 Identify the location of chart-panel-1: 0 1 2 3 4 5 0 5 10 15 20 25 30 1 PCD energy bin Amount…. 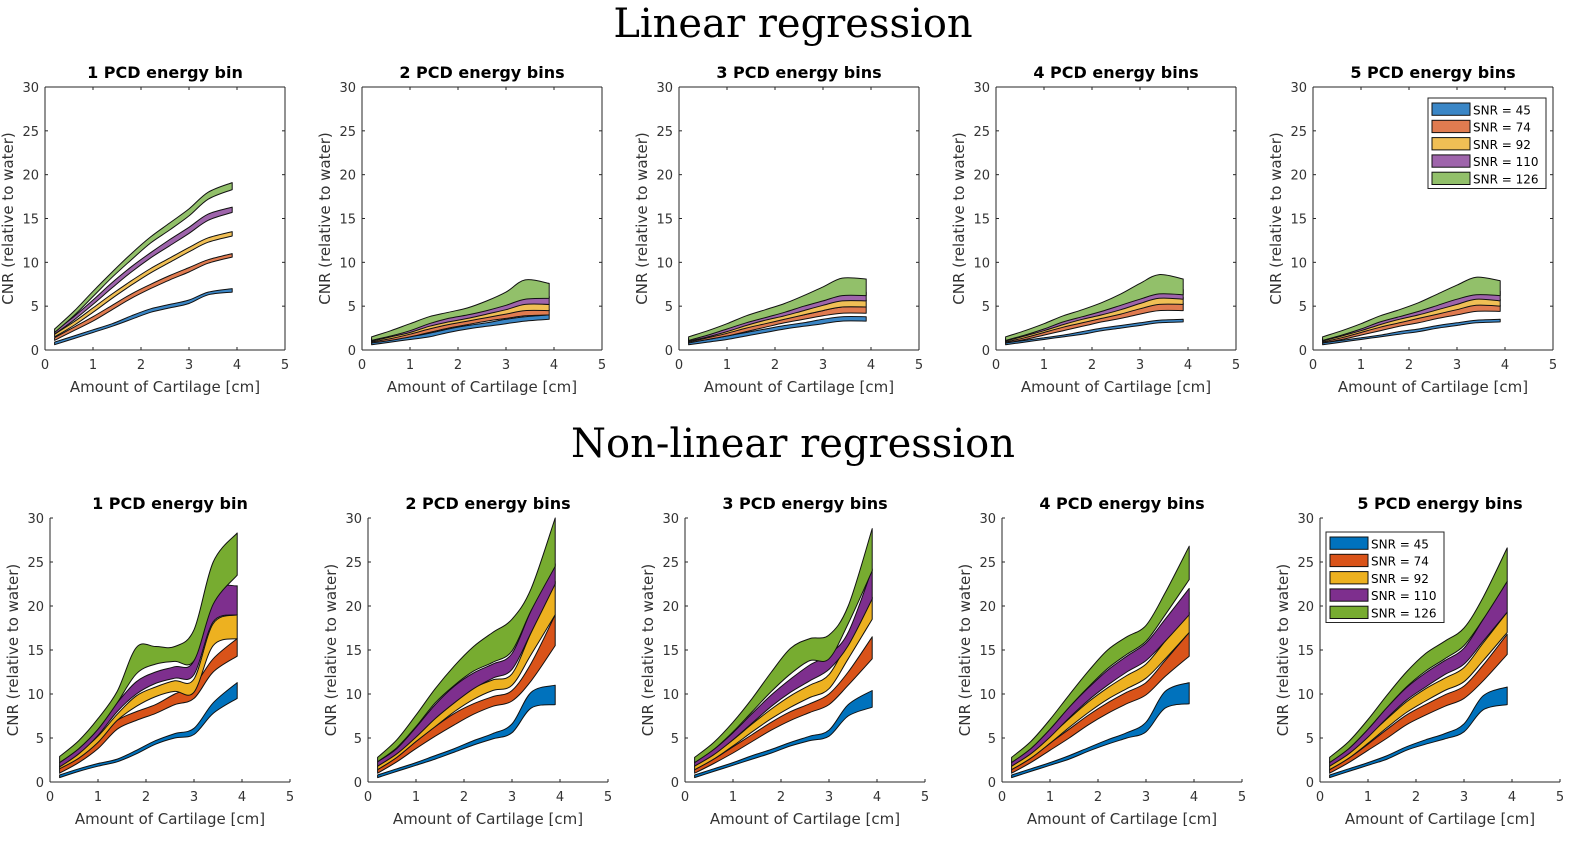
(144, 229).